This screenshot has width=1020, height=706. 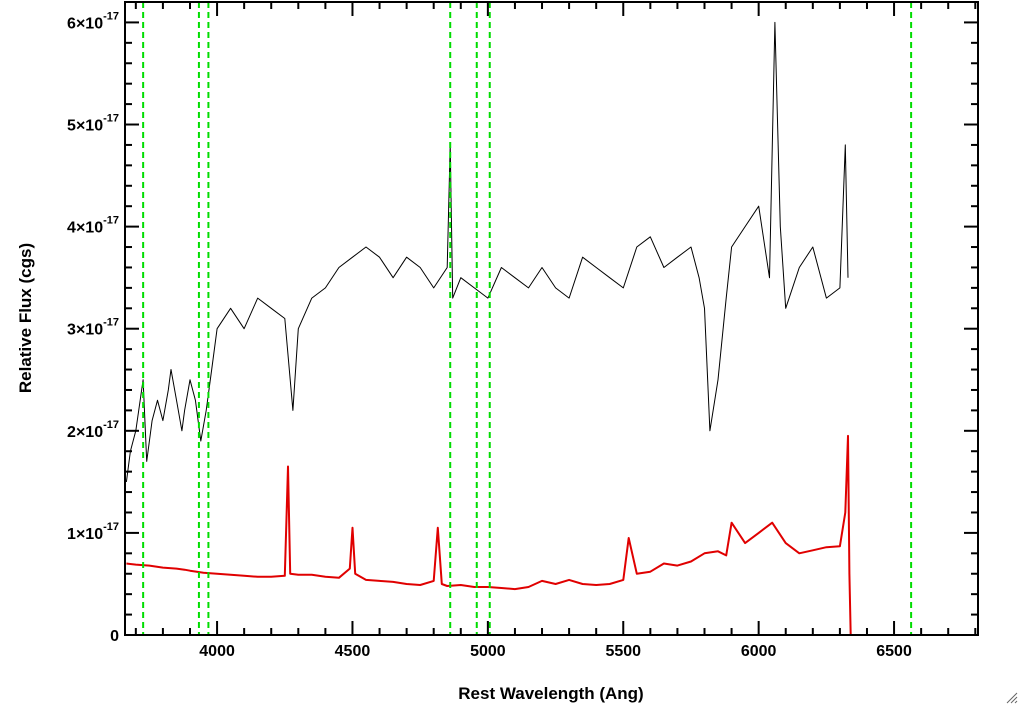 I want to click on x-tick-label: 6000, so click(x=759, y=651).